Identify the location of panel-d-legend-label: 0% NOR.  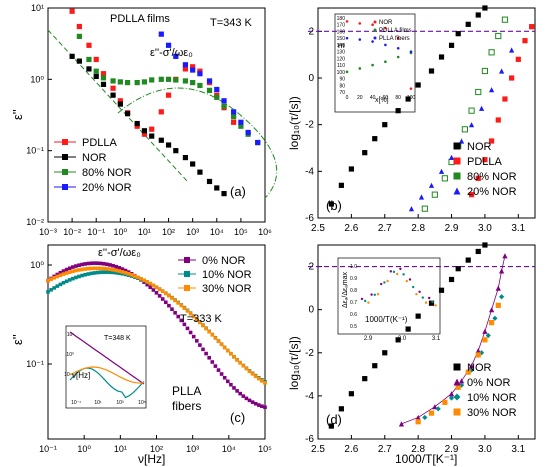
(488, 383).